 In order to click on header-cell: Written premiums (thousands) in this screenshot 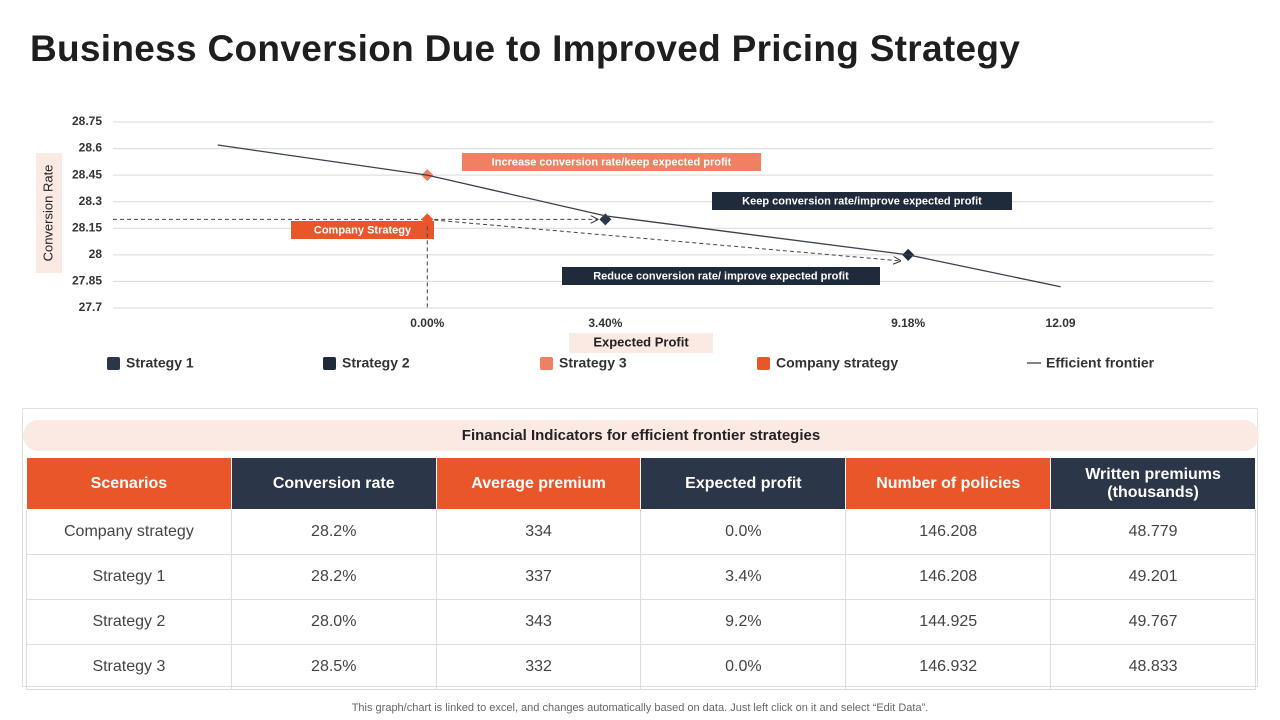, I will do `click(1153, 483)`.